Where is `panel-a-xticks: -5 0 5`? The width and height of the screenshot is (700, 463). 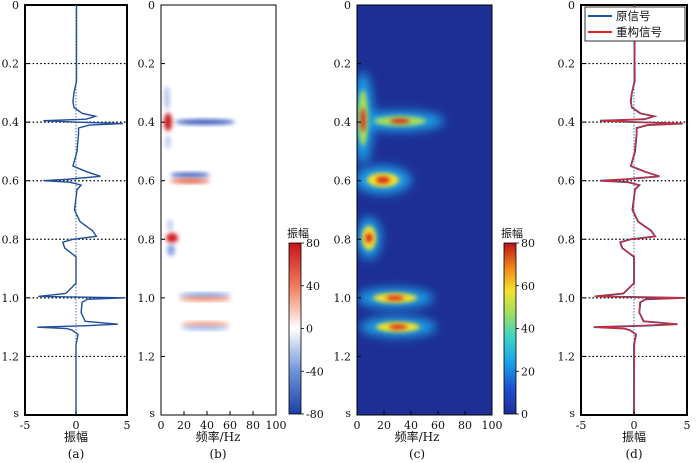
panel-a-xticks: -5 0 5 is located at coordinates (75, 421).